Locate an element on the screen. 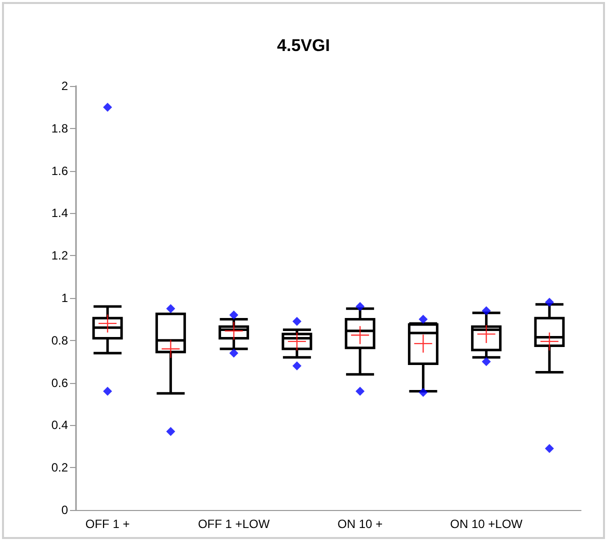  y-tick-label: 2 is located at coordinates (64, 86).